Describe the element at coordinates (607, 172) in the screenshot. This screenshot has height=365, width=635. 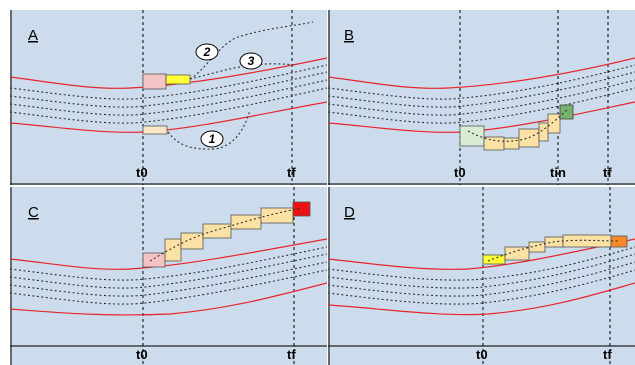
I see `panel-b-tf-label: tf` at that location.